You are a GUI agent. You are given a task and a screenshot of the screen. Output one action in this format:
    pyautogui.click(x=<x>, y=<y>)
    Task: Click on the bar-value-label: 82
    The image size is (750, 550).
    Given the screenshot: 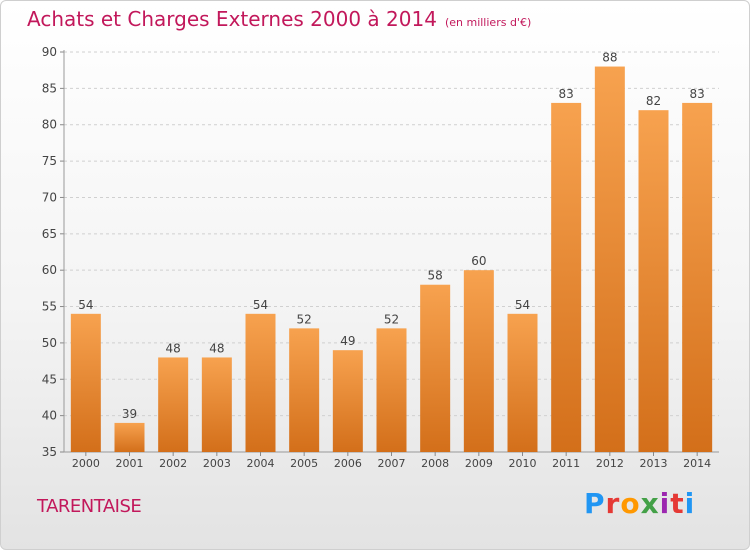 What is the action you would take?
    pyautogui.click(x=653, y=101)
    